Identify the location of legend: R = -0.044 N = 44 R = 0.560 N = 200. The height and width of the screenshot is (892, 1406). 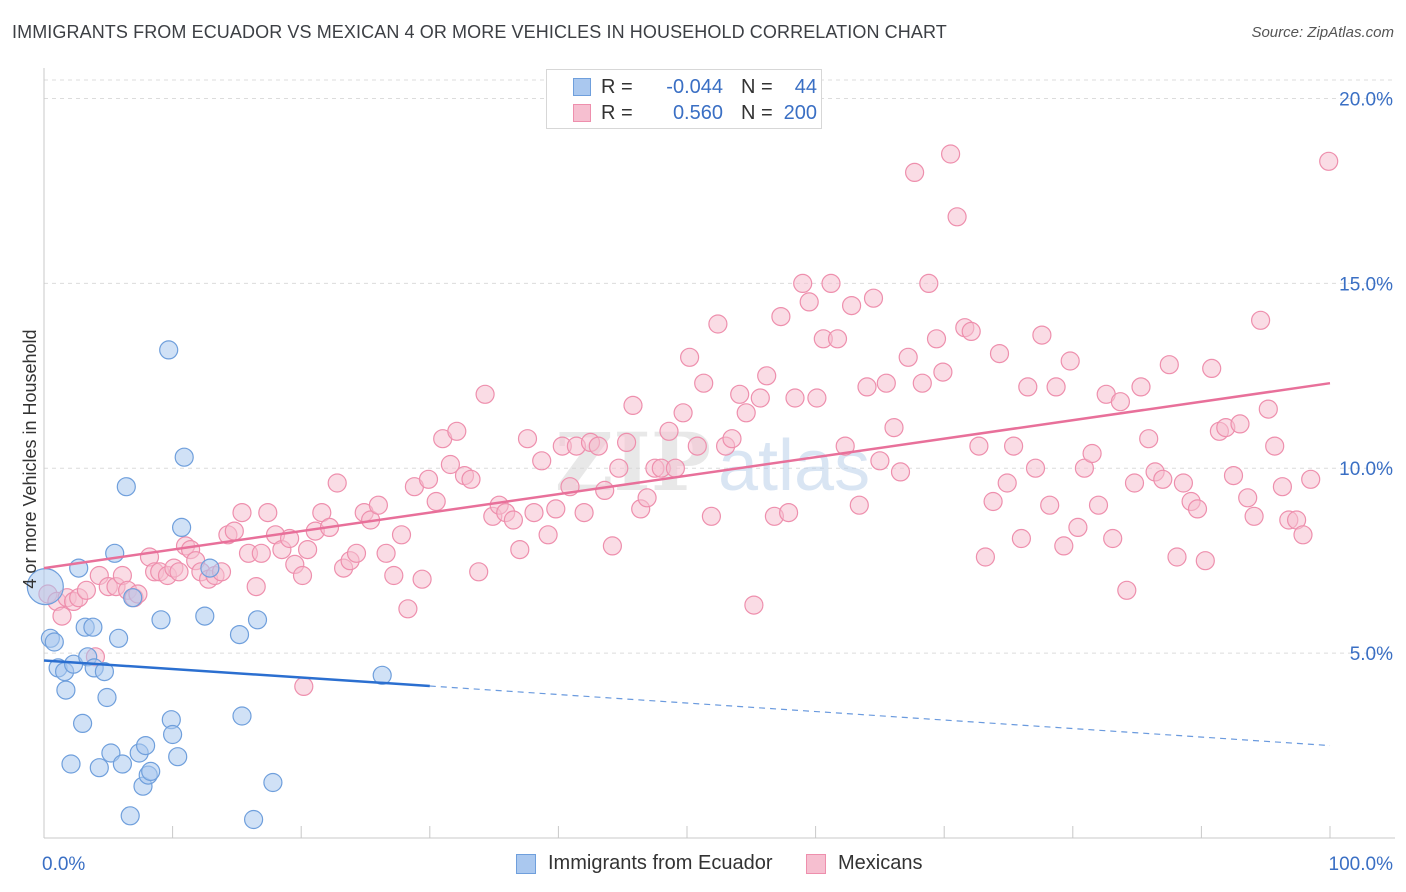
(684, 99).